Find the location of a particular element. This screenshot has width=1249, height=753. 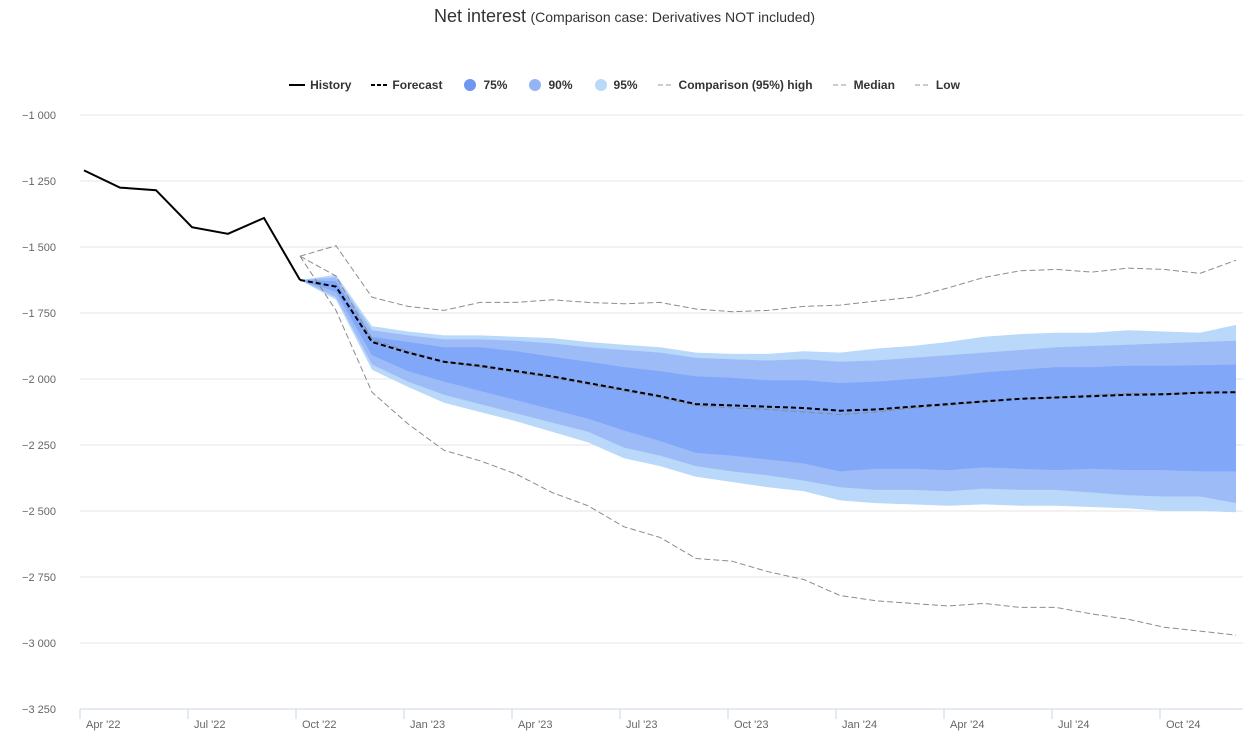

legend-90: 90% is located at coordinates (550, 85).